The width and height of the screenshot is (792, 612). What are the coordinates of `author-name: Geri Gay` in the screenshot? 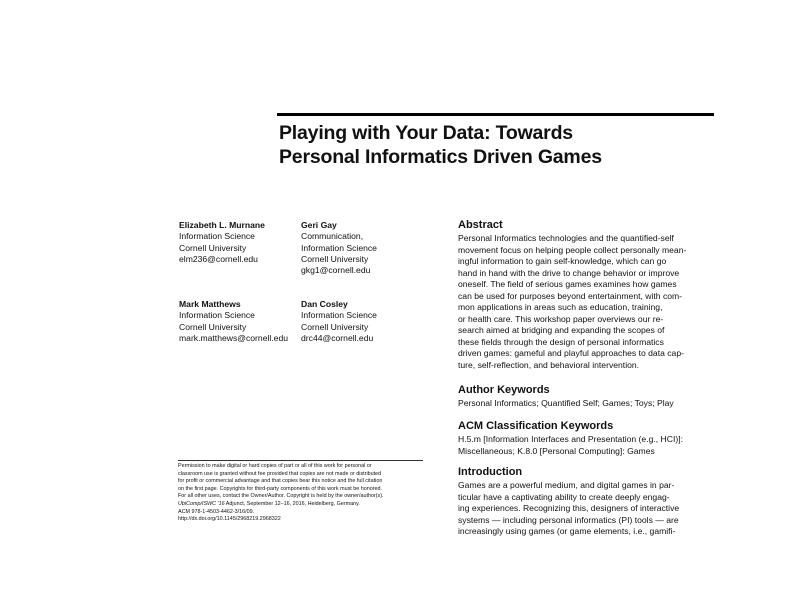 It's located at (319, 225).